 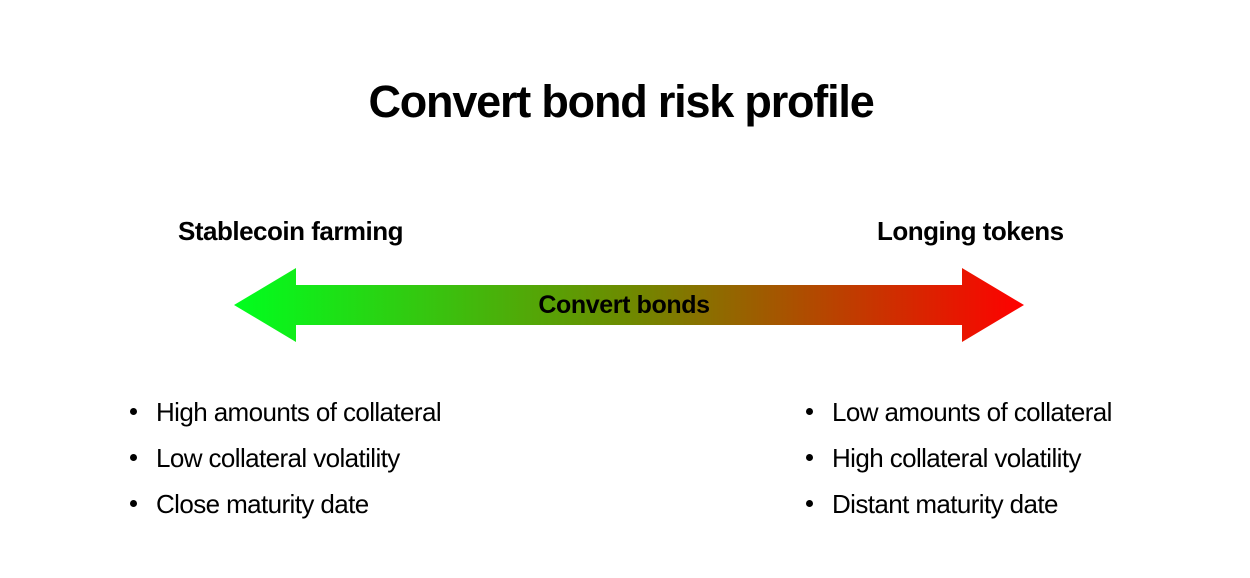 I want to click on list-item: High amounts of collateral, so click(x=285, y=412).